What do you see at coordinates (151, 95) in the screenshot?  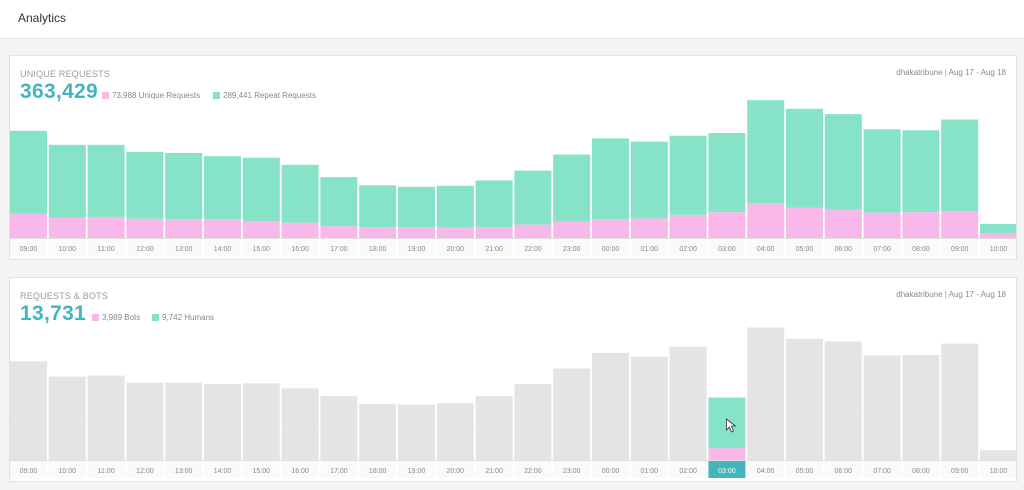 I see `legend-unique: 73,988 Unique Requests` at bounding box center [151, 95].